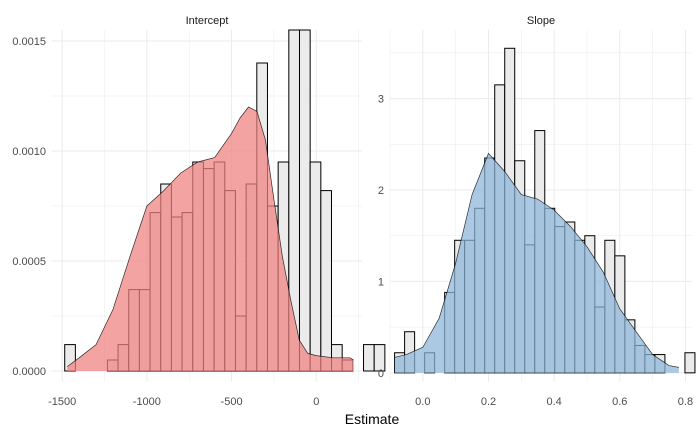 The image size is (700, 432). I want to click on y-tick-label: 0.0015, so click(29, 42).